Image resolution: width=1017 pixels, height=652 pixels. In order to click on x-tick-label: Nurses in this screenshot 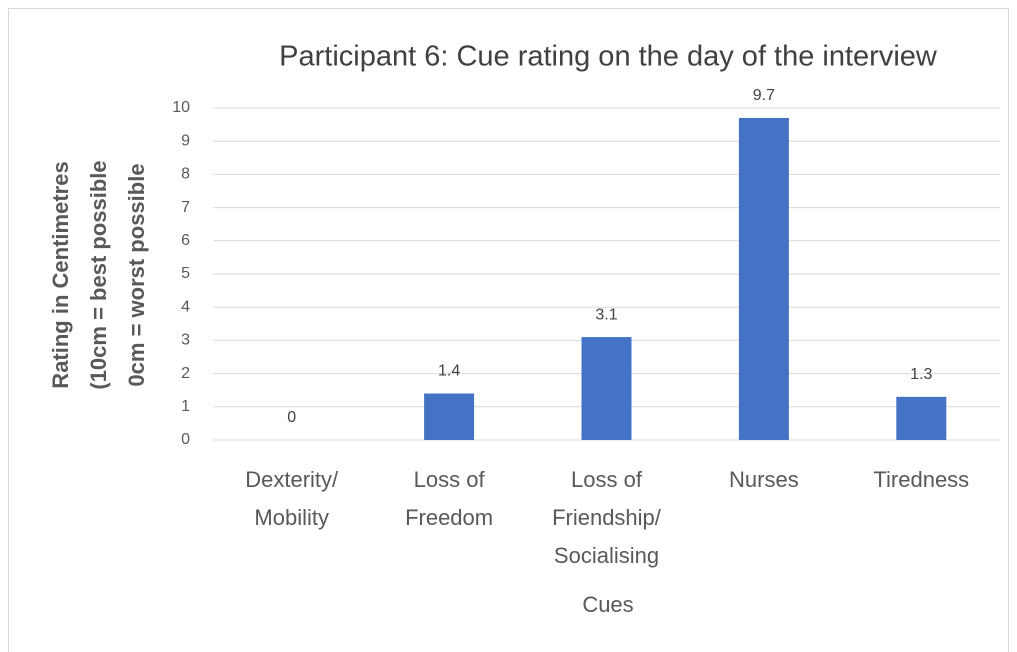, I will do `click(764, 479)`.